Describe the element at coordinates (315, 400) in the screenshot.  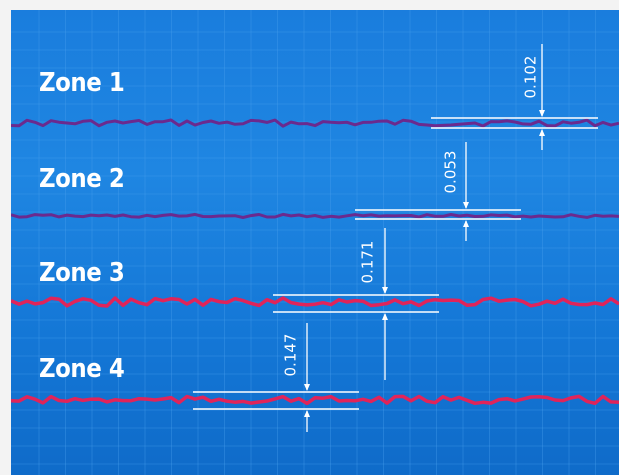
I see `zone-4-profile-line` at that location.